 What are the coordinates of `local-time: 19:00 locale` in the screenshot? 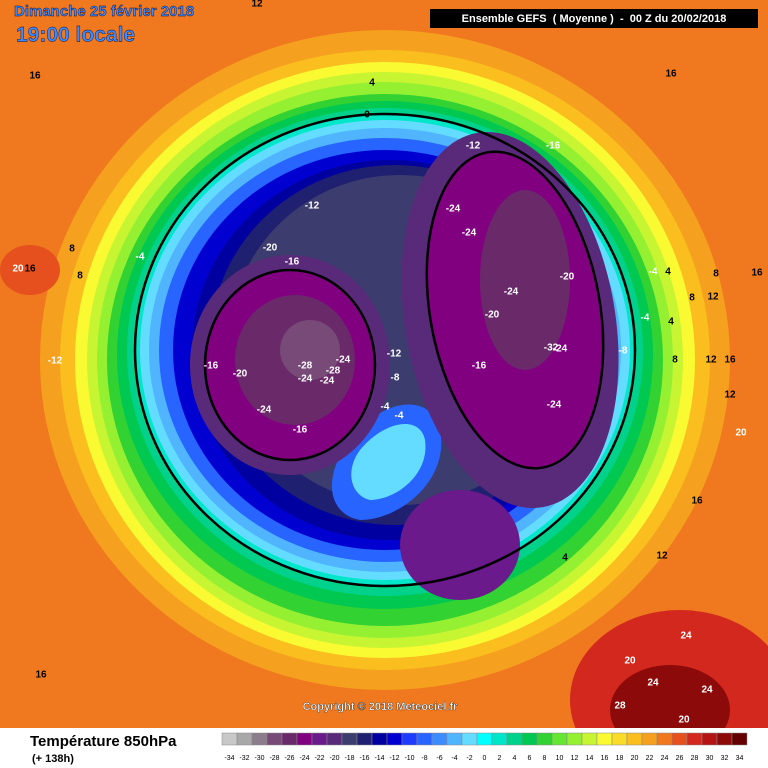 It's located at (75, 35).